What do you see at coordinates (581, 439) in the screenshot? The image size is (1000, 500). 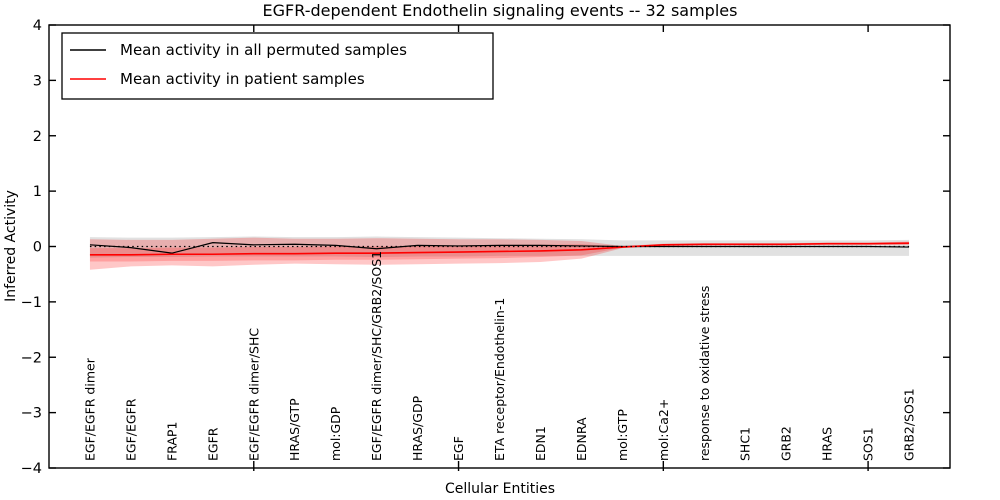 I see `x-category-label: EDNRA` at bounding box center [581, 439].